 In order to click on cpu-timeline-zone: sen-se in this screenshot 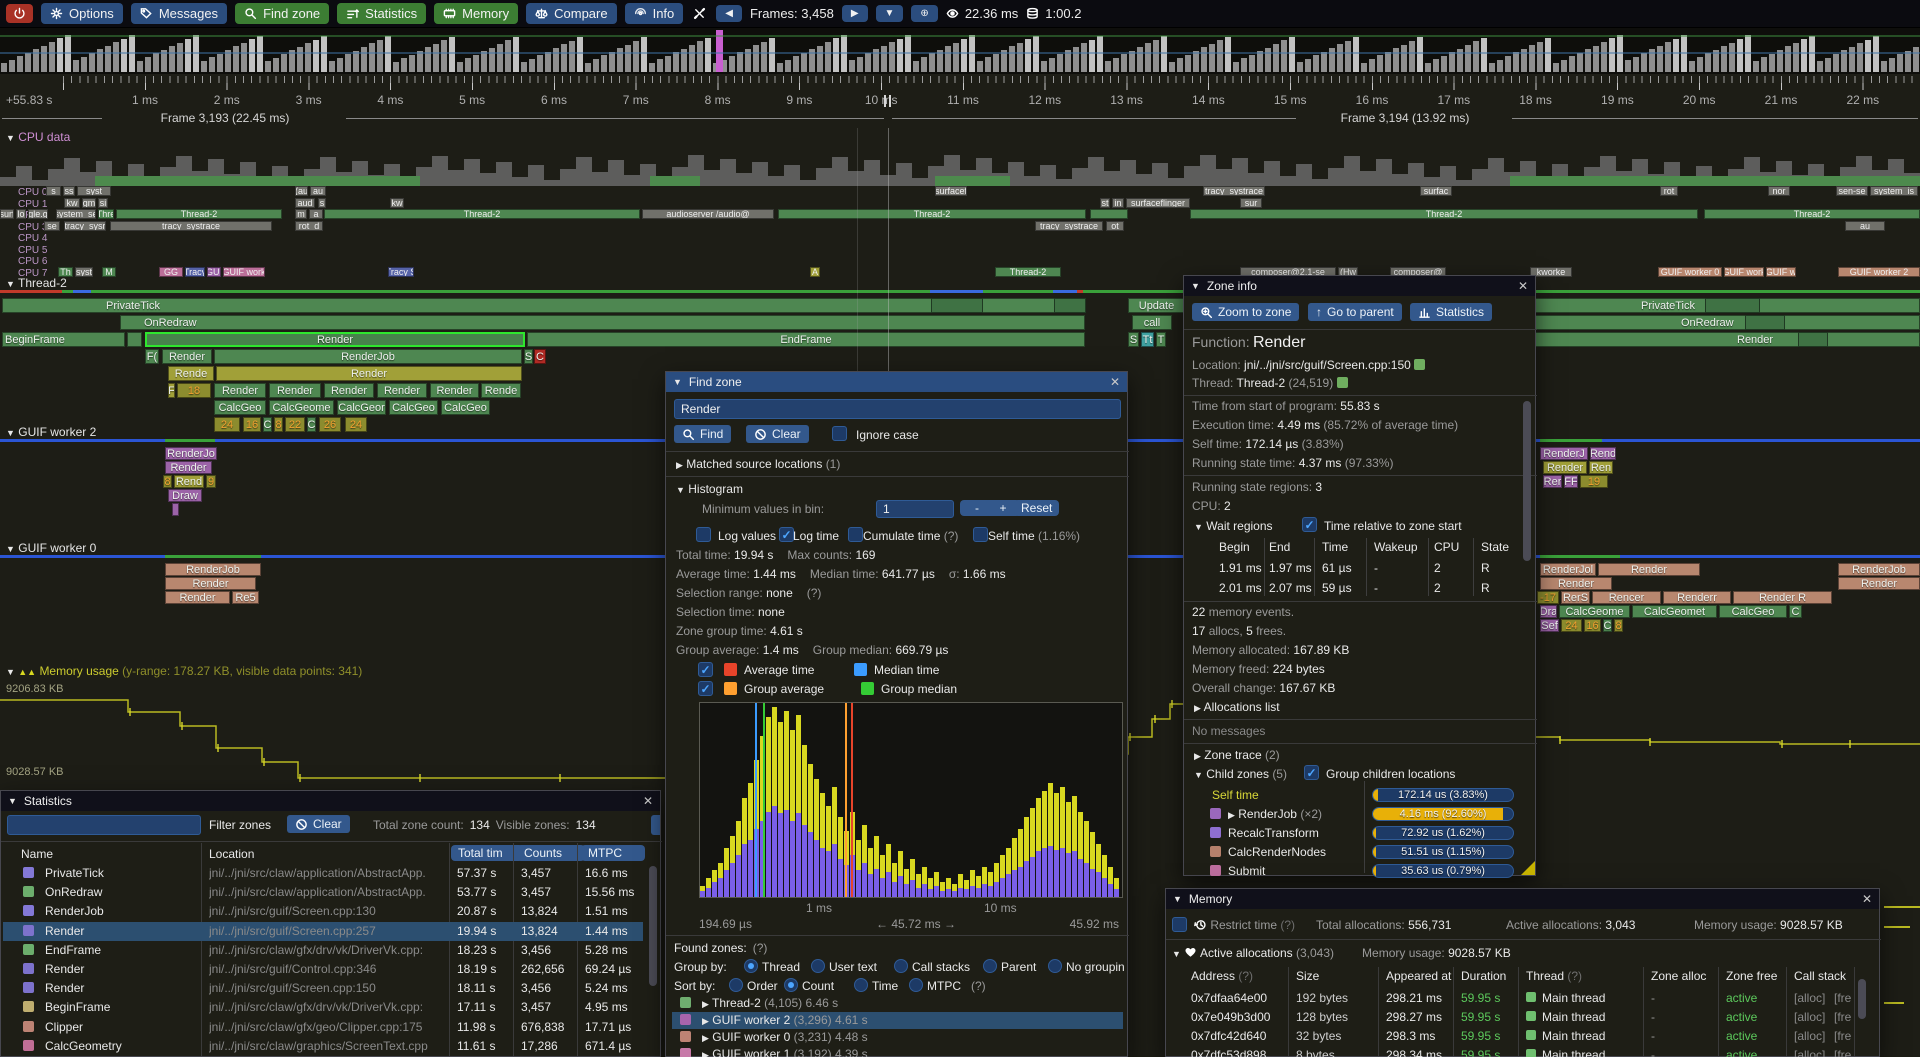, I will do `click(1852, 191)`.